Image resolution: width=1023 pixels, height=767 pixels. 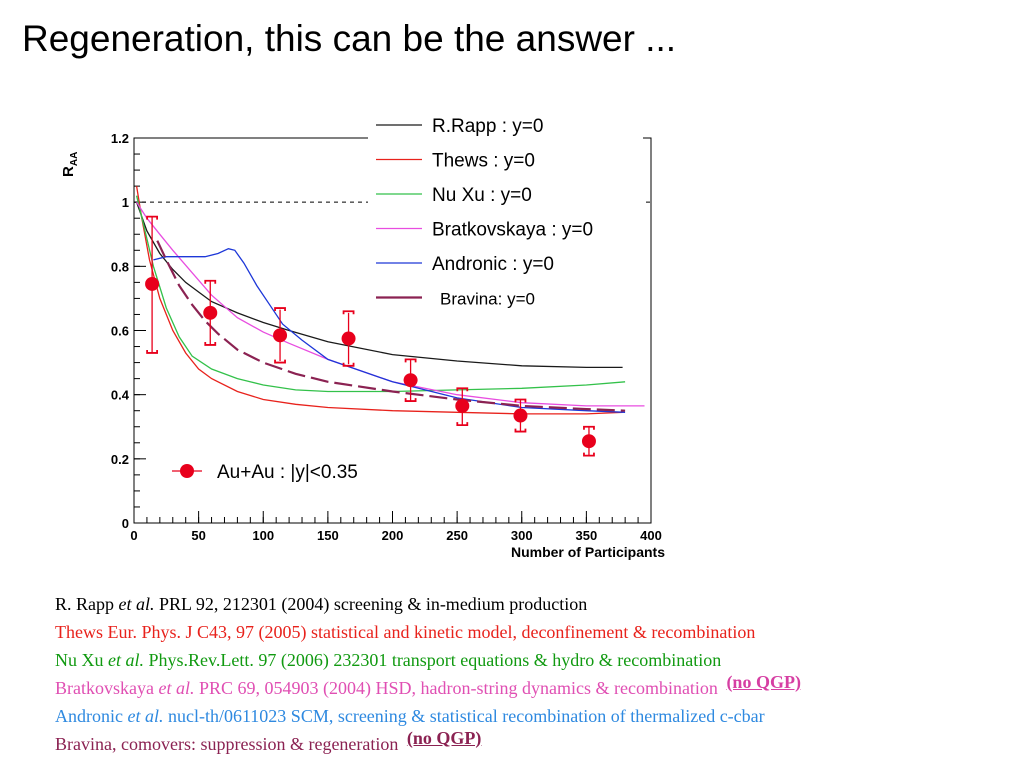 I want to click on y-tick-label: 0.6, so click(x=120, y=331).